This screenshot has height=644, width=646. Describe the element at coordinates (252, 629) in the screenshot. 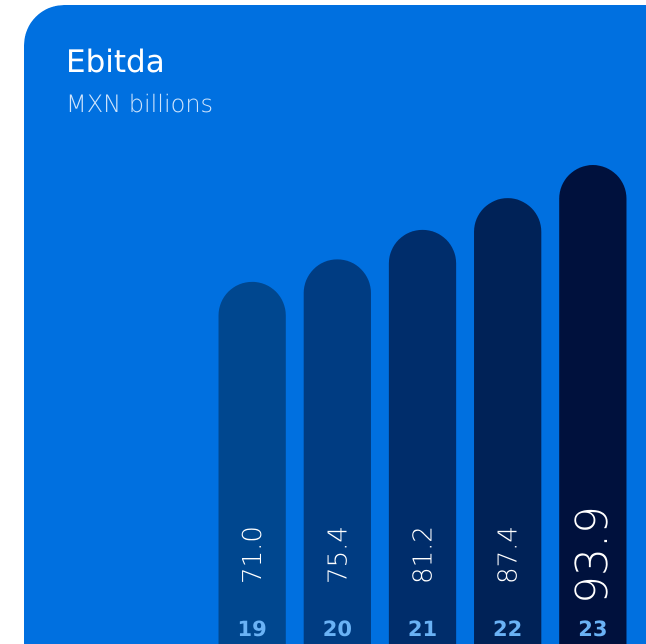

I see `x-tick-label: 19` at that location.